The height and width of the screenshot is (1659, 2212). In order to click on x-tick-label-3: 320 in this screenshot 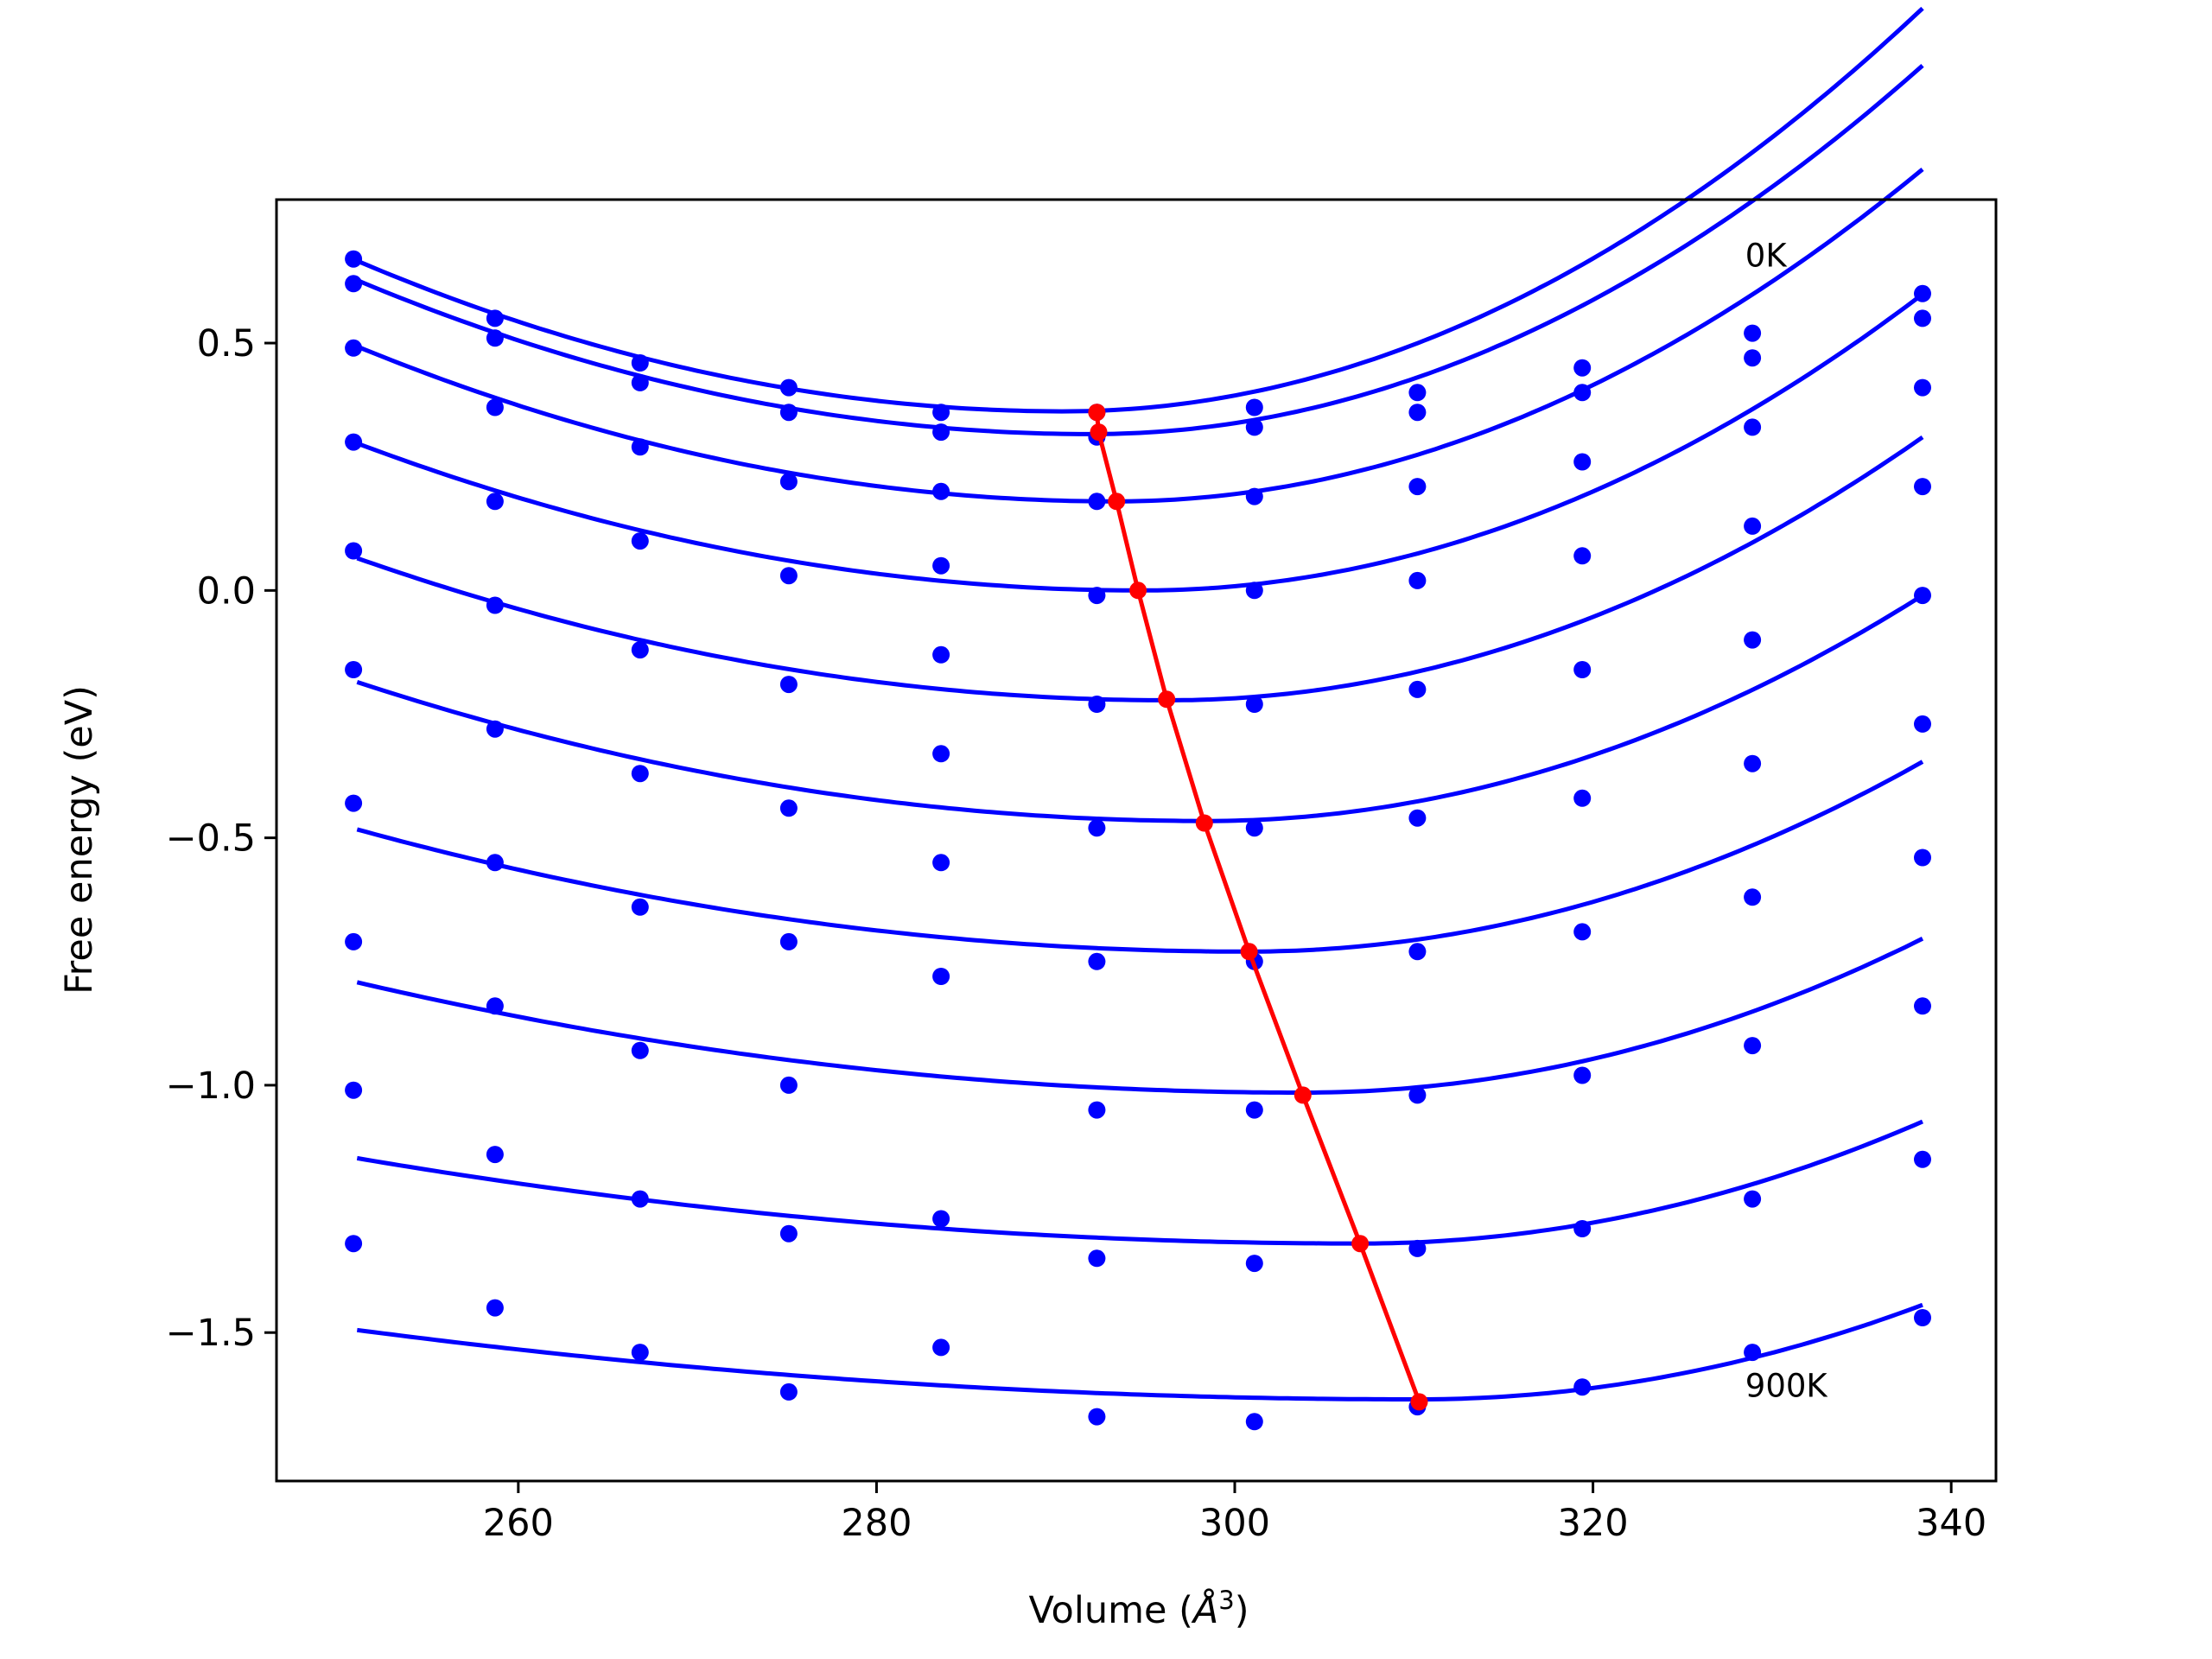, I will do `click(1593, 1523)`.